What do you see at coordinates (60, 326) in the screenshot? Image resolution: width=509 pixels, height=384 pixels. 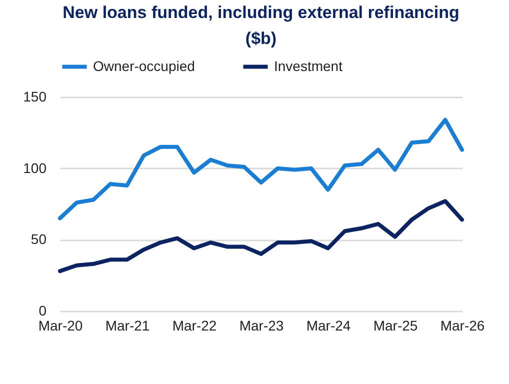 I see `x-tick-label: Mar-20` at bounding box center [60, 326].